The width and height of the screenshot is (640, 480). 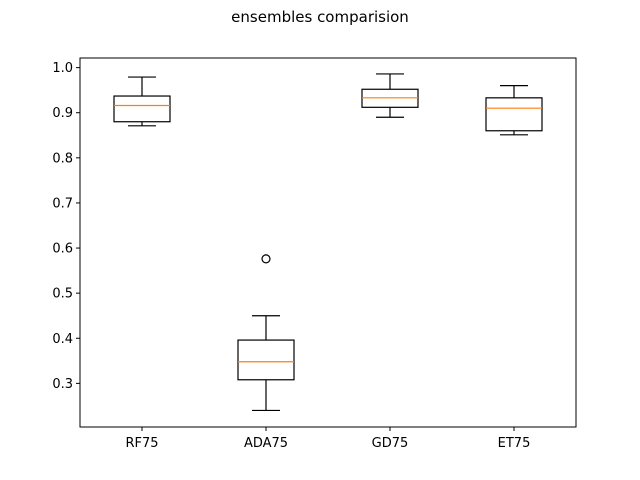 I want to click on y-tick-label: 0.4, so click(x=62, y=339).